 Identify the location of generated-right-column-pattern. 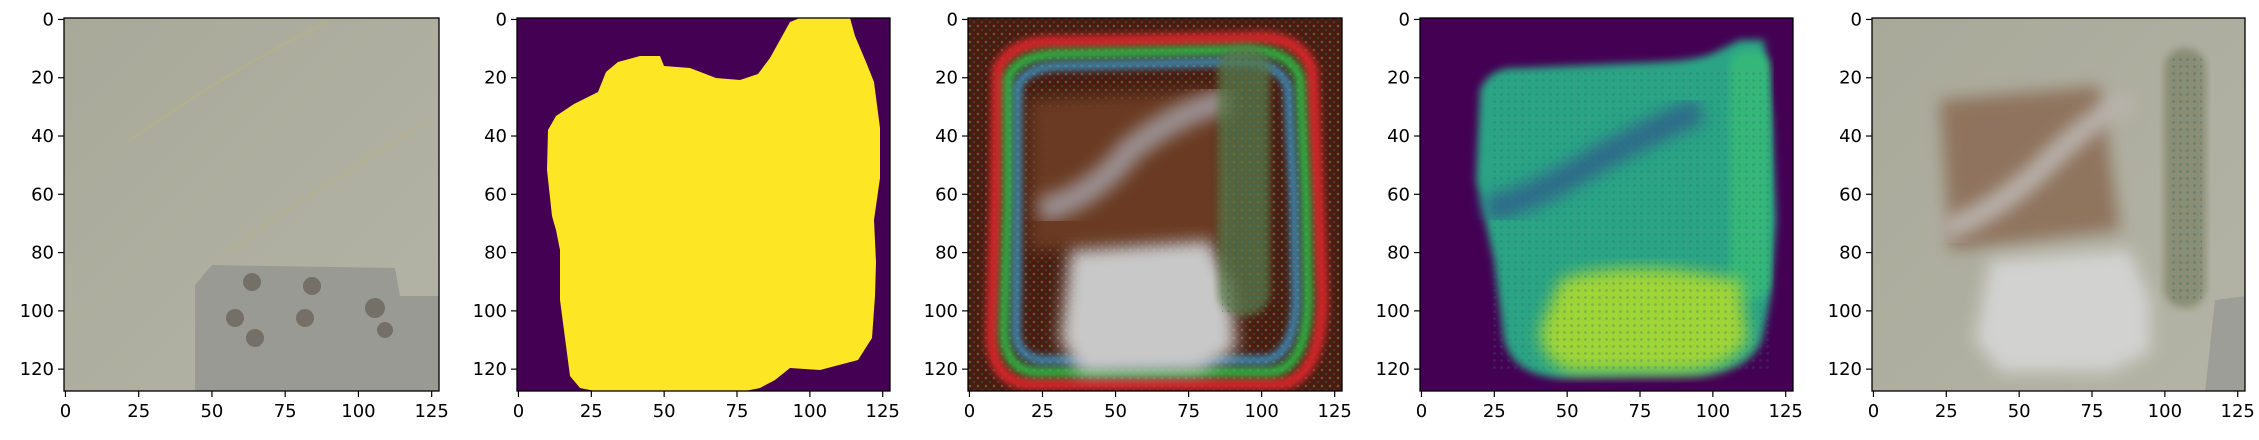
(1244, 182).